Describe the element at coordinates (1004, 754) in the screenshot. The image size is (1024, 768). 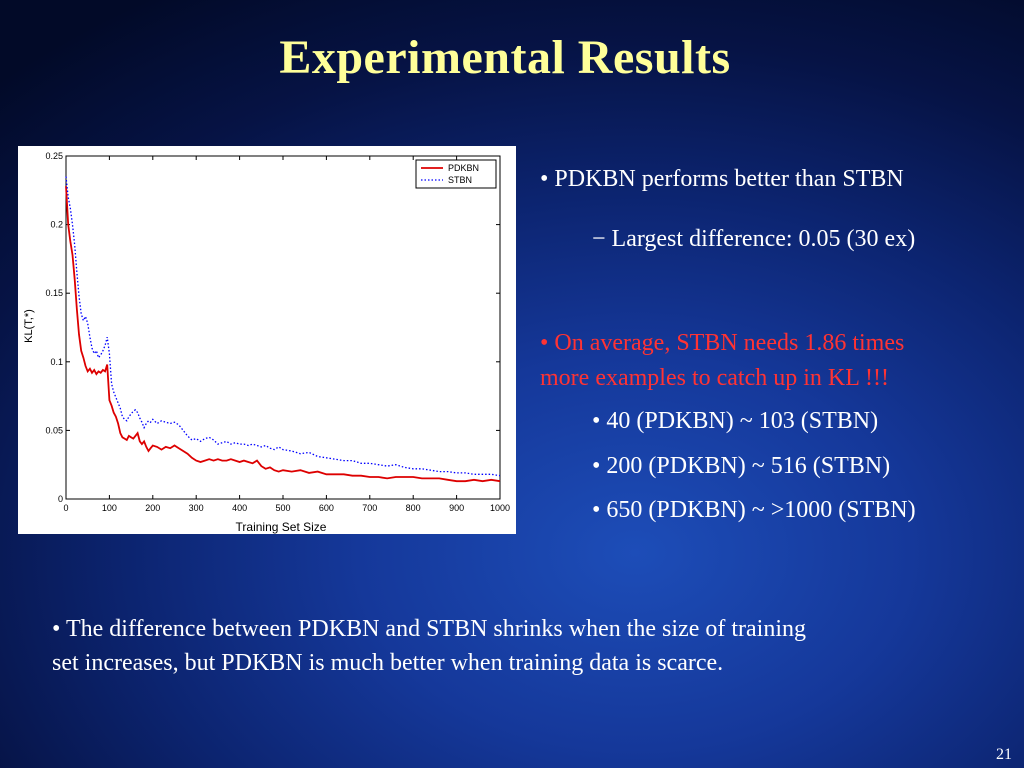
I see `page-number: 21` at that location.